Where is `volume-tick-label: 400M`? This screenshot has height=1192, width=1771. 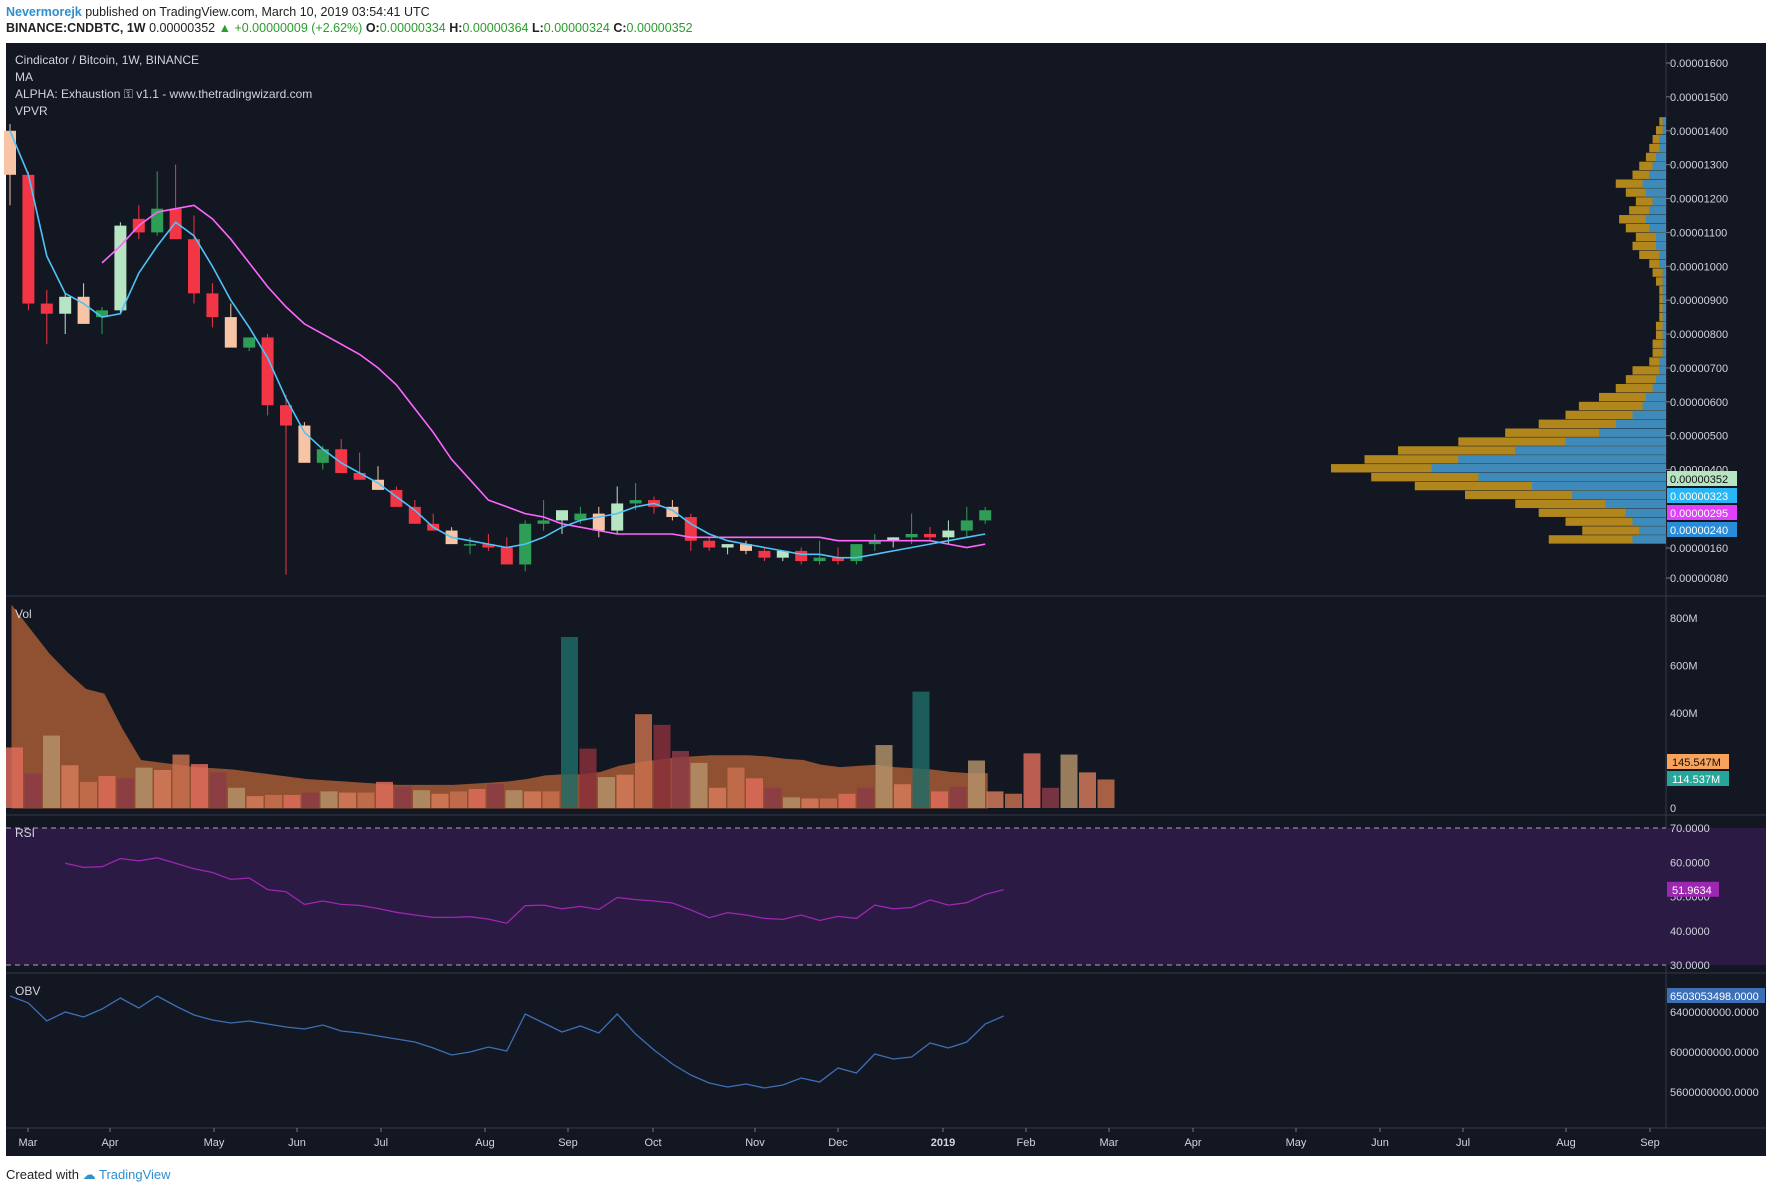 volume-tick-label: 400M is located at coordinates (1684, 714).